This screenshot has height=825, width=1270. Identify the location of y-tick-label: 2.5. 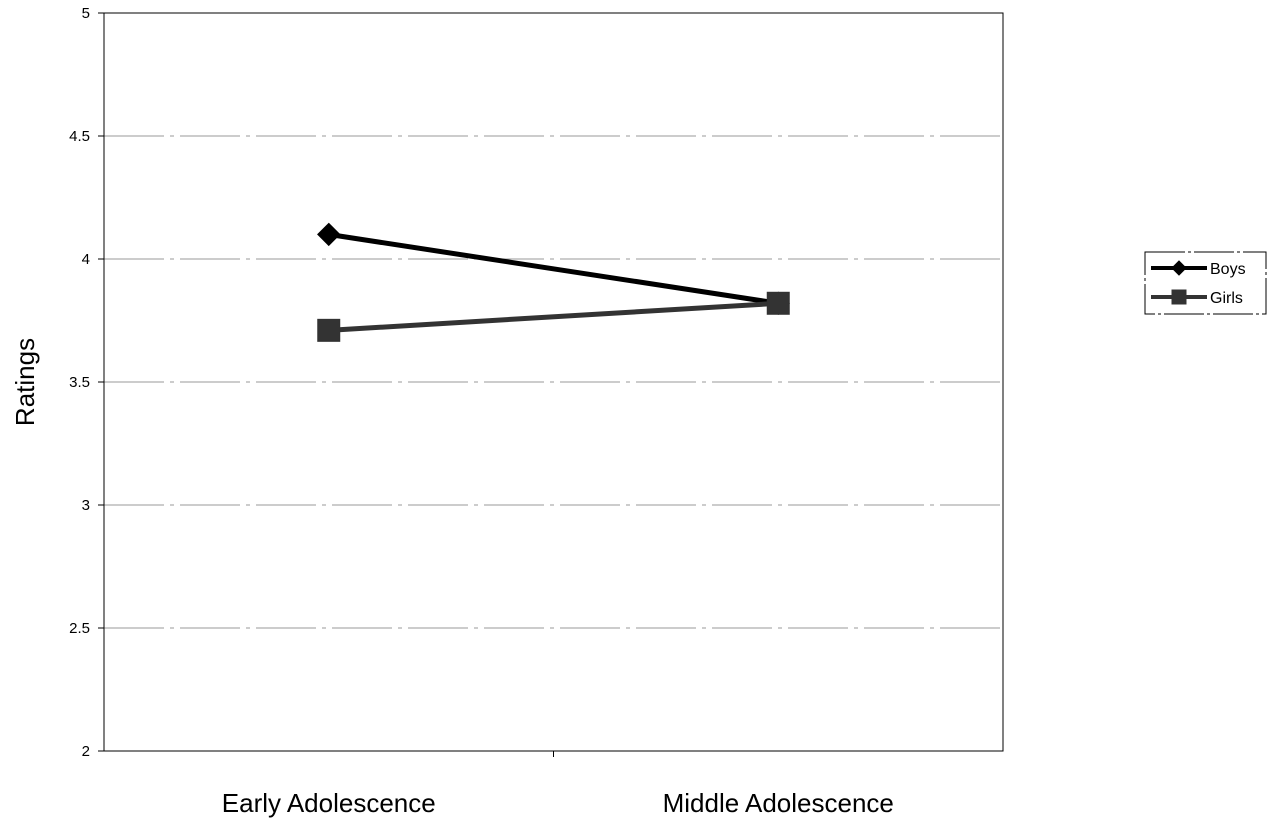
(79, 628).